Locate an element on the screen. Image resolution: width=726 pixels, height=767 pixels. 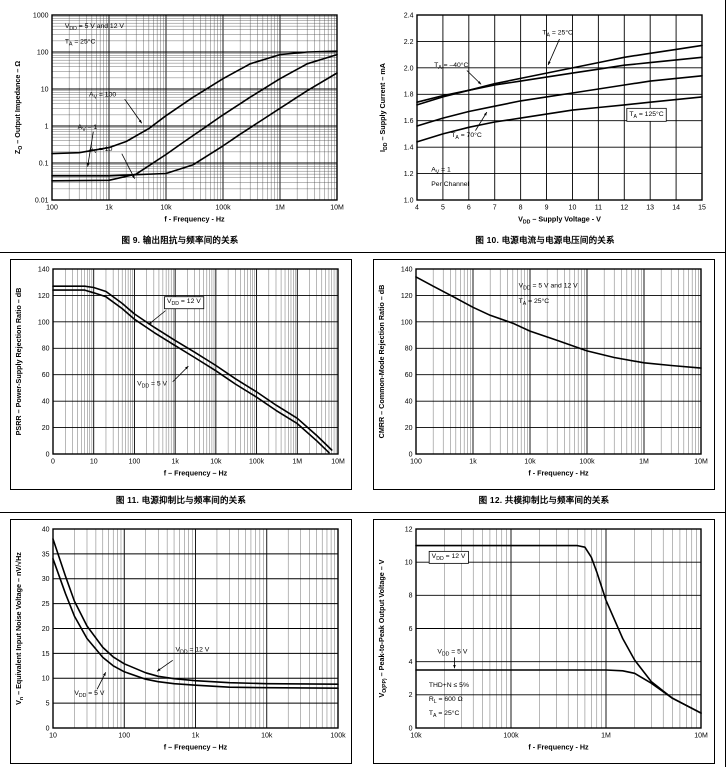
annotation-label: VDD = 12 V is located at coordinates (449, 557).